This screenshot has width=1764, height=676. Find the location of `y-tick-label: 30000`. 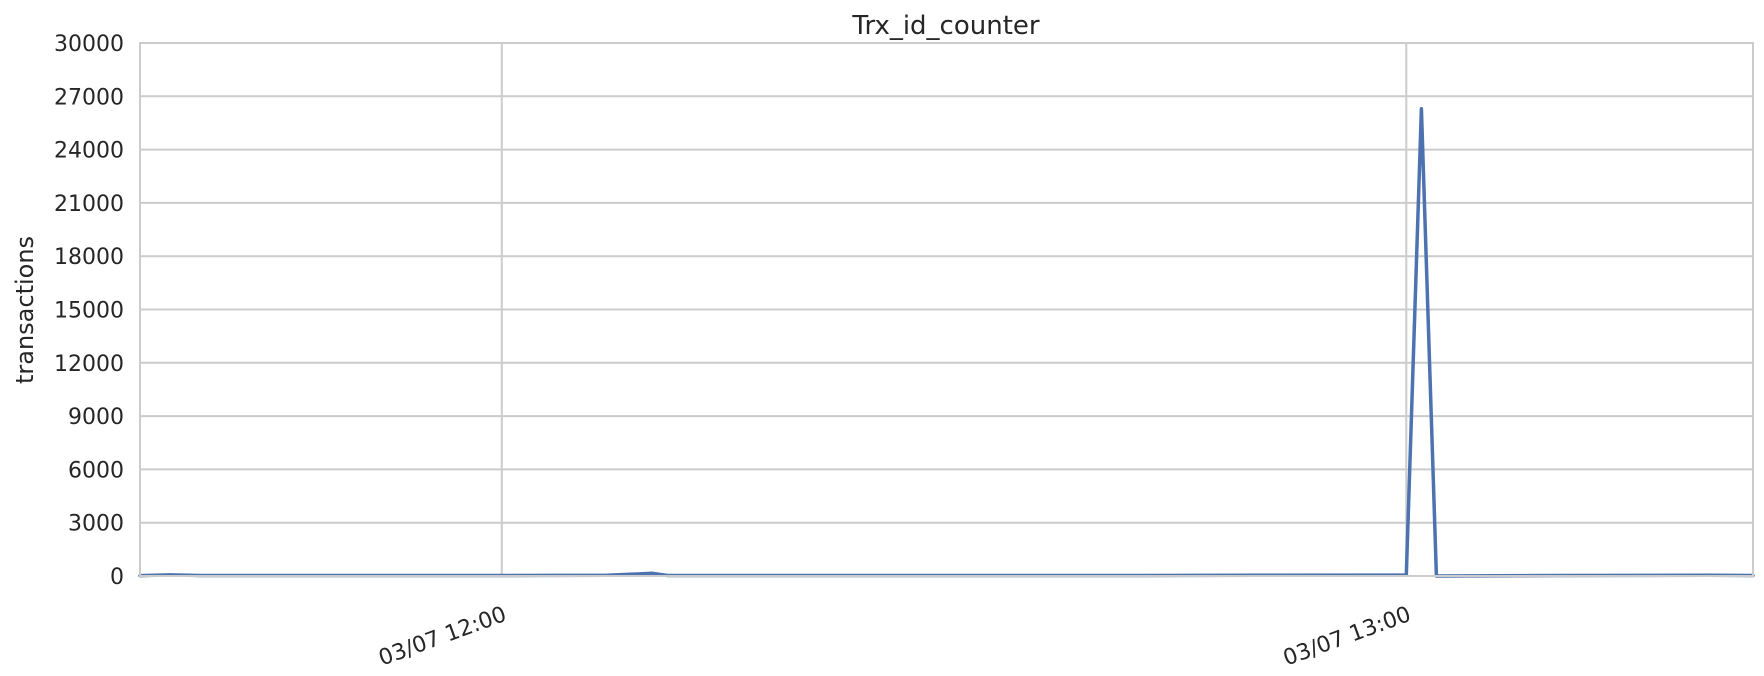

y-tick-label: 30000 is located at coordinates (89, 44).